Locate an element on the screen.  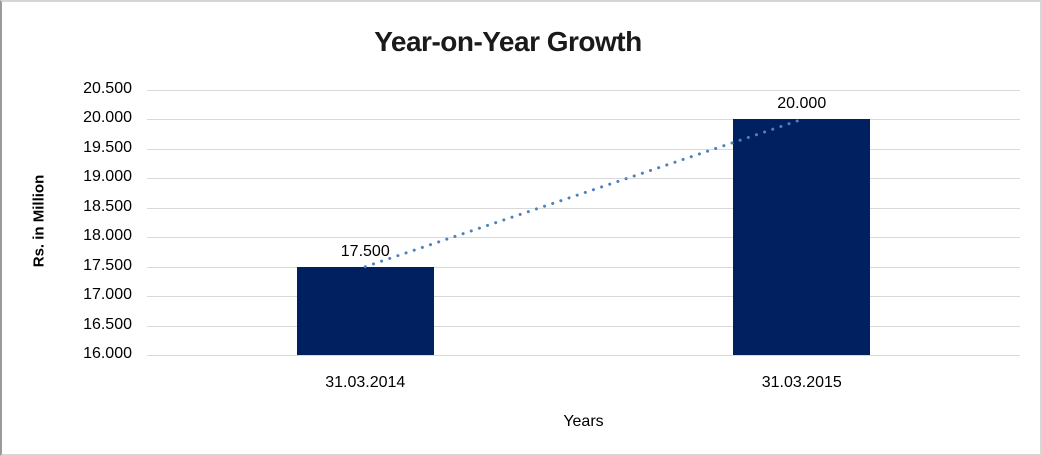
x-axis-title: Years is located at coordinates (583, 421).